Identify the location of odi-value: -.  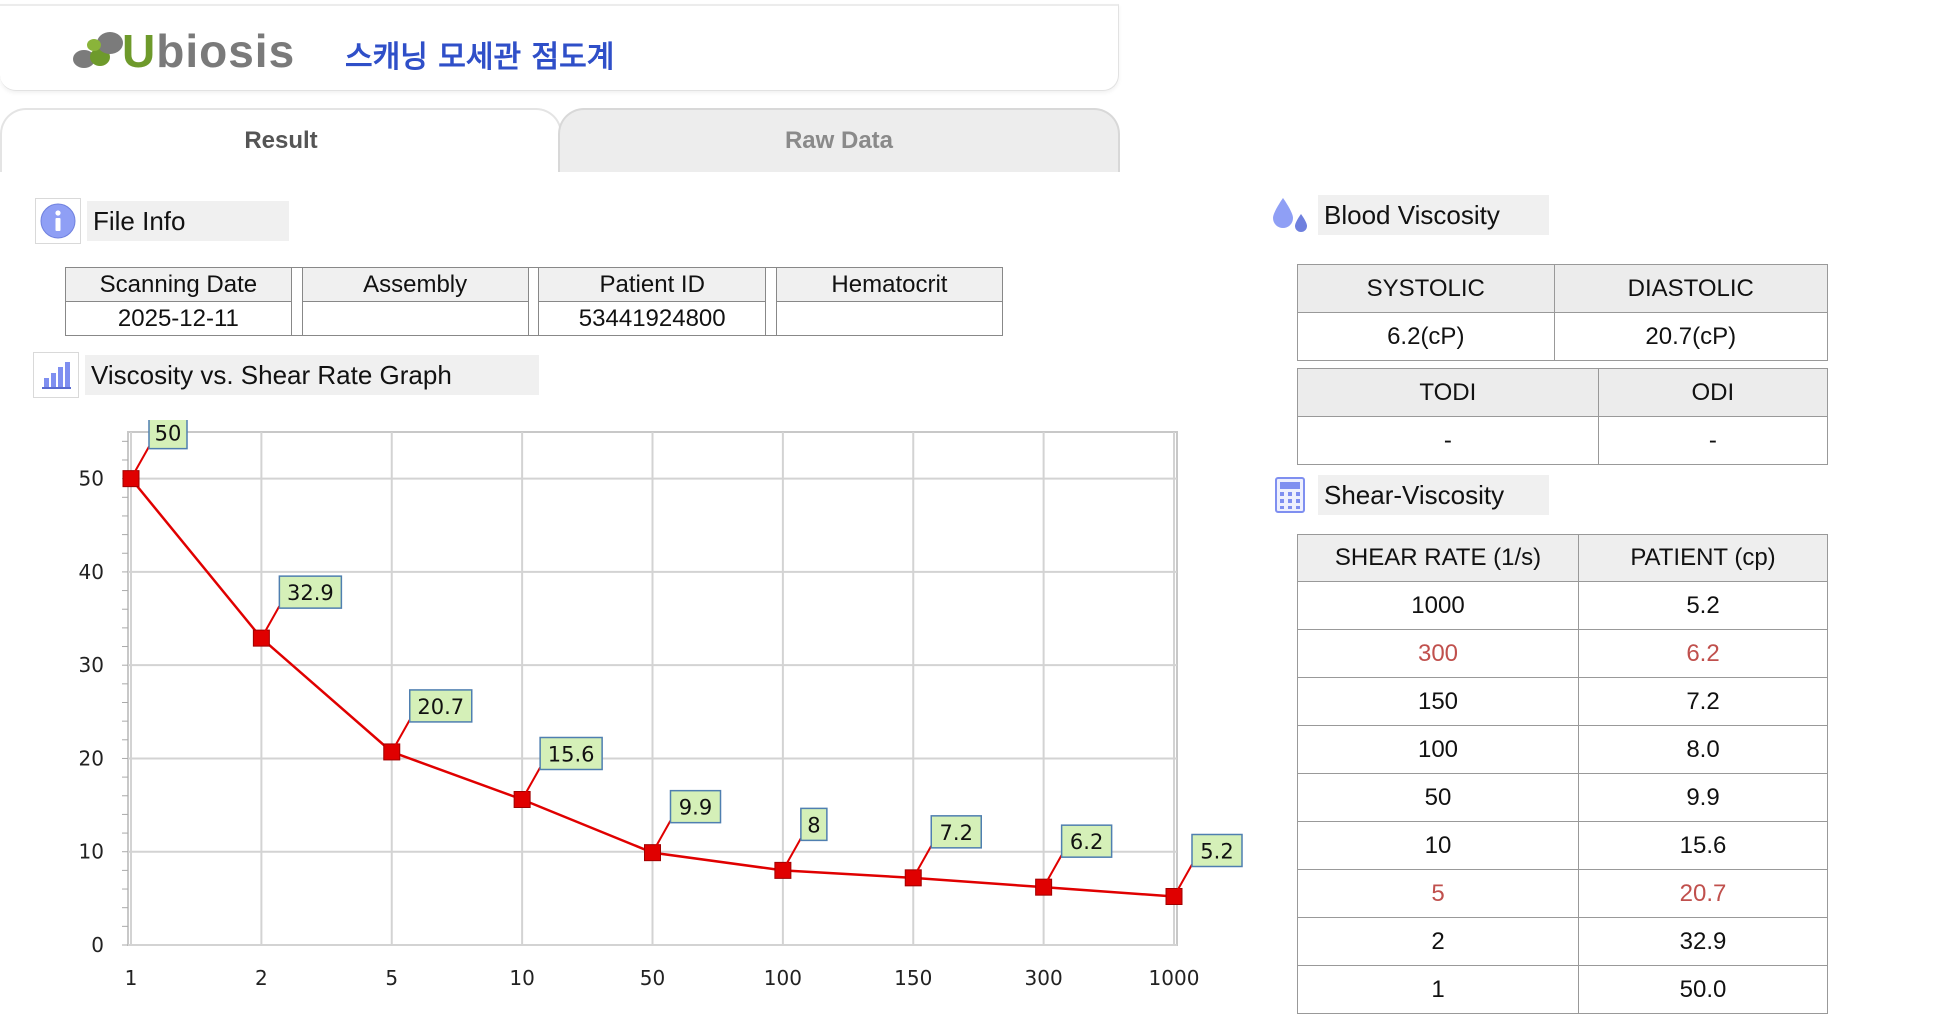
(1713, 440).